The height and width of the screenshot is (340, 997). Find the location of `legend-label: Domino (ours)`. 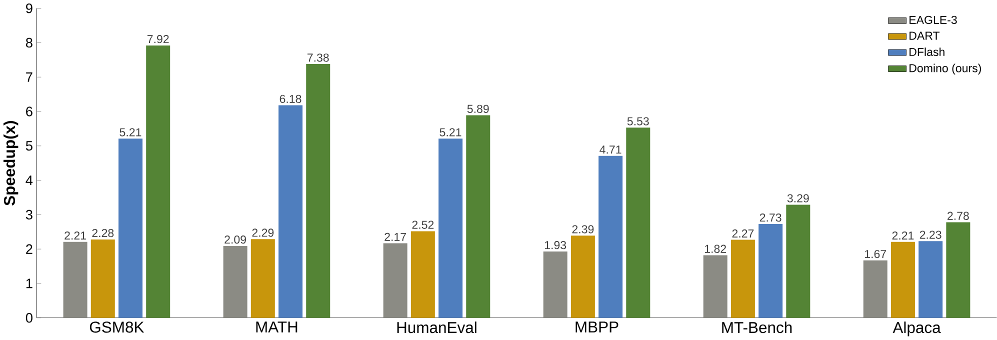

legend-label: Domino (ours) is located at coordinates (945, 69).